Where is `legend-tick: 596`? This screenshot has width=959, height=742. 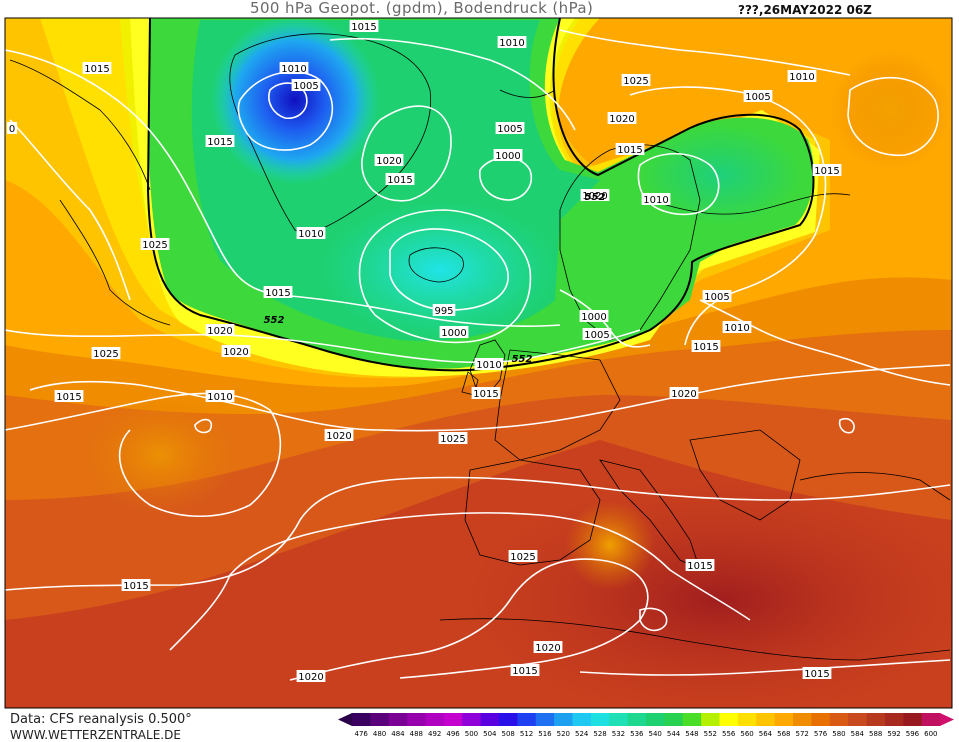
legend-tick: 596 is located at coordinates (913, 734).